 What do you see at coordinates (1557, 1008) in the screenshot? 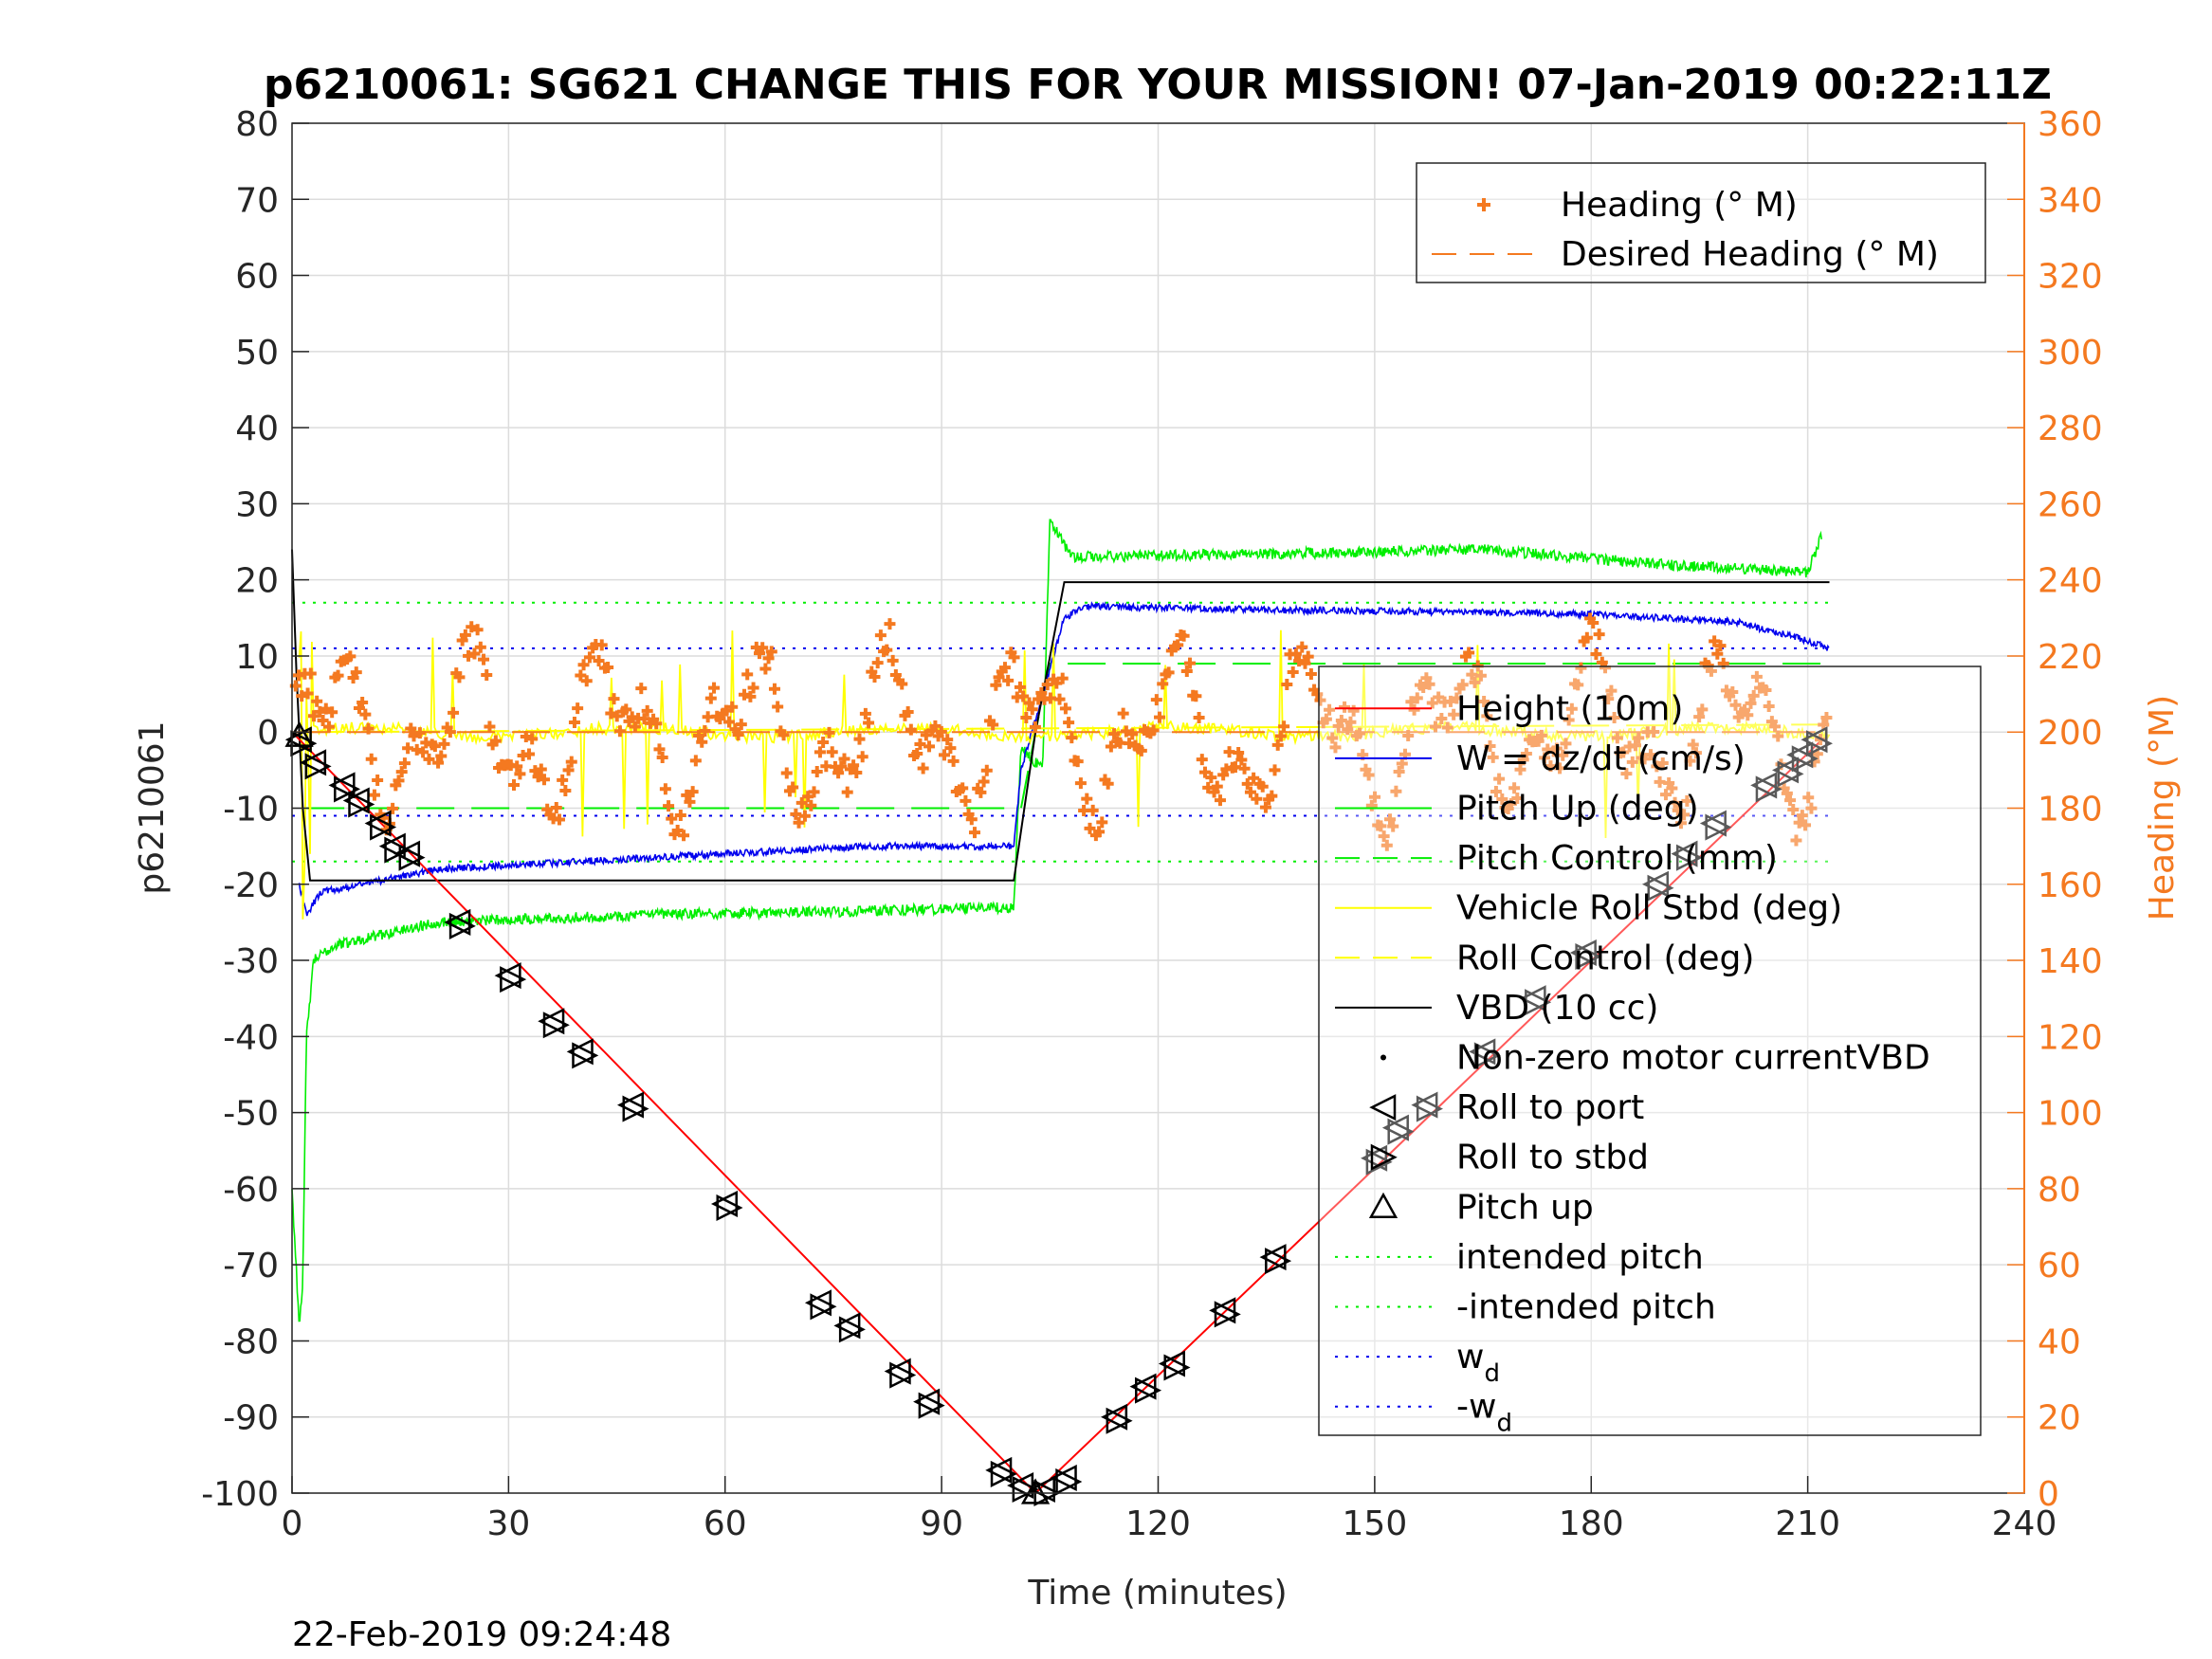
I see `legend-label: VBD (10 cc)` at bounding box center [1557, 1008].